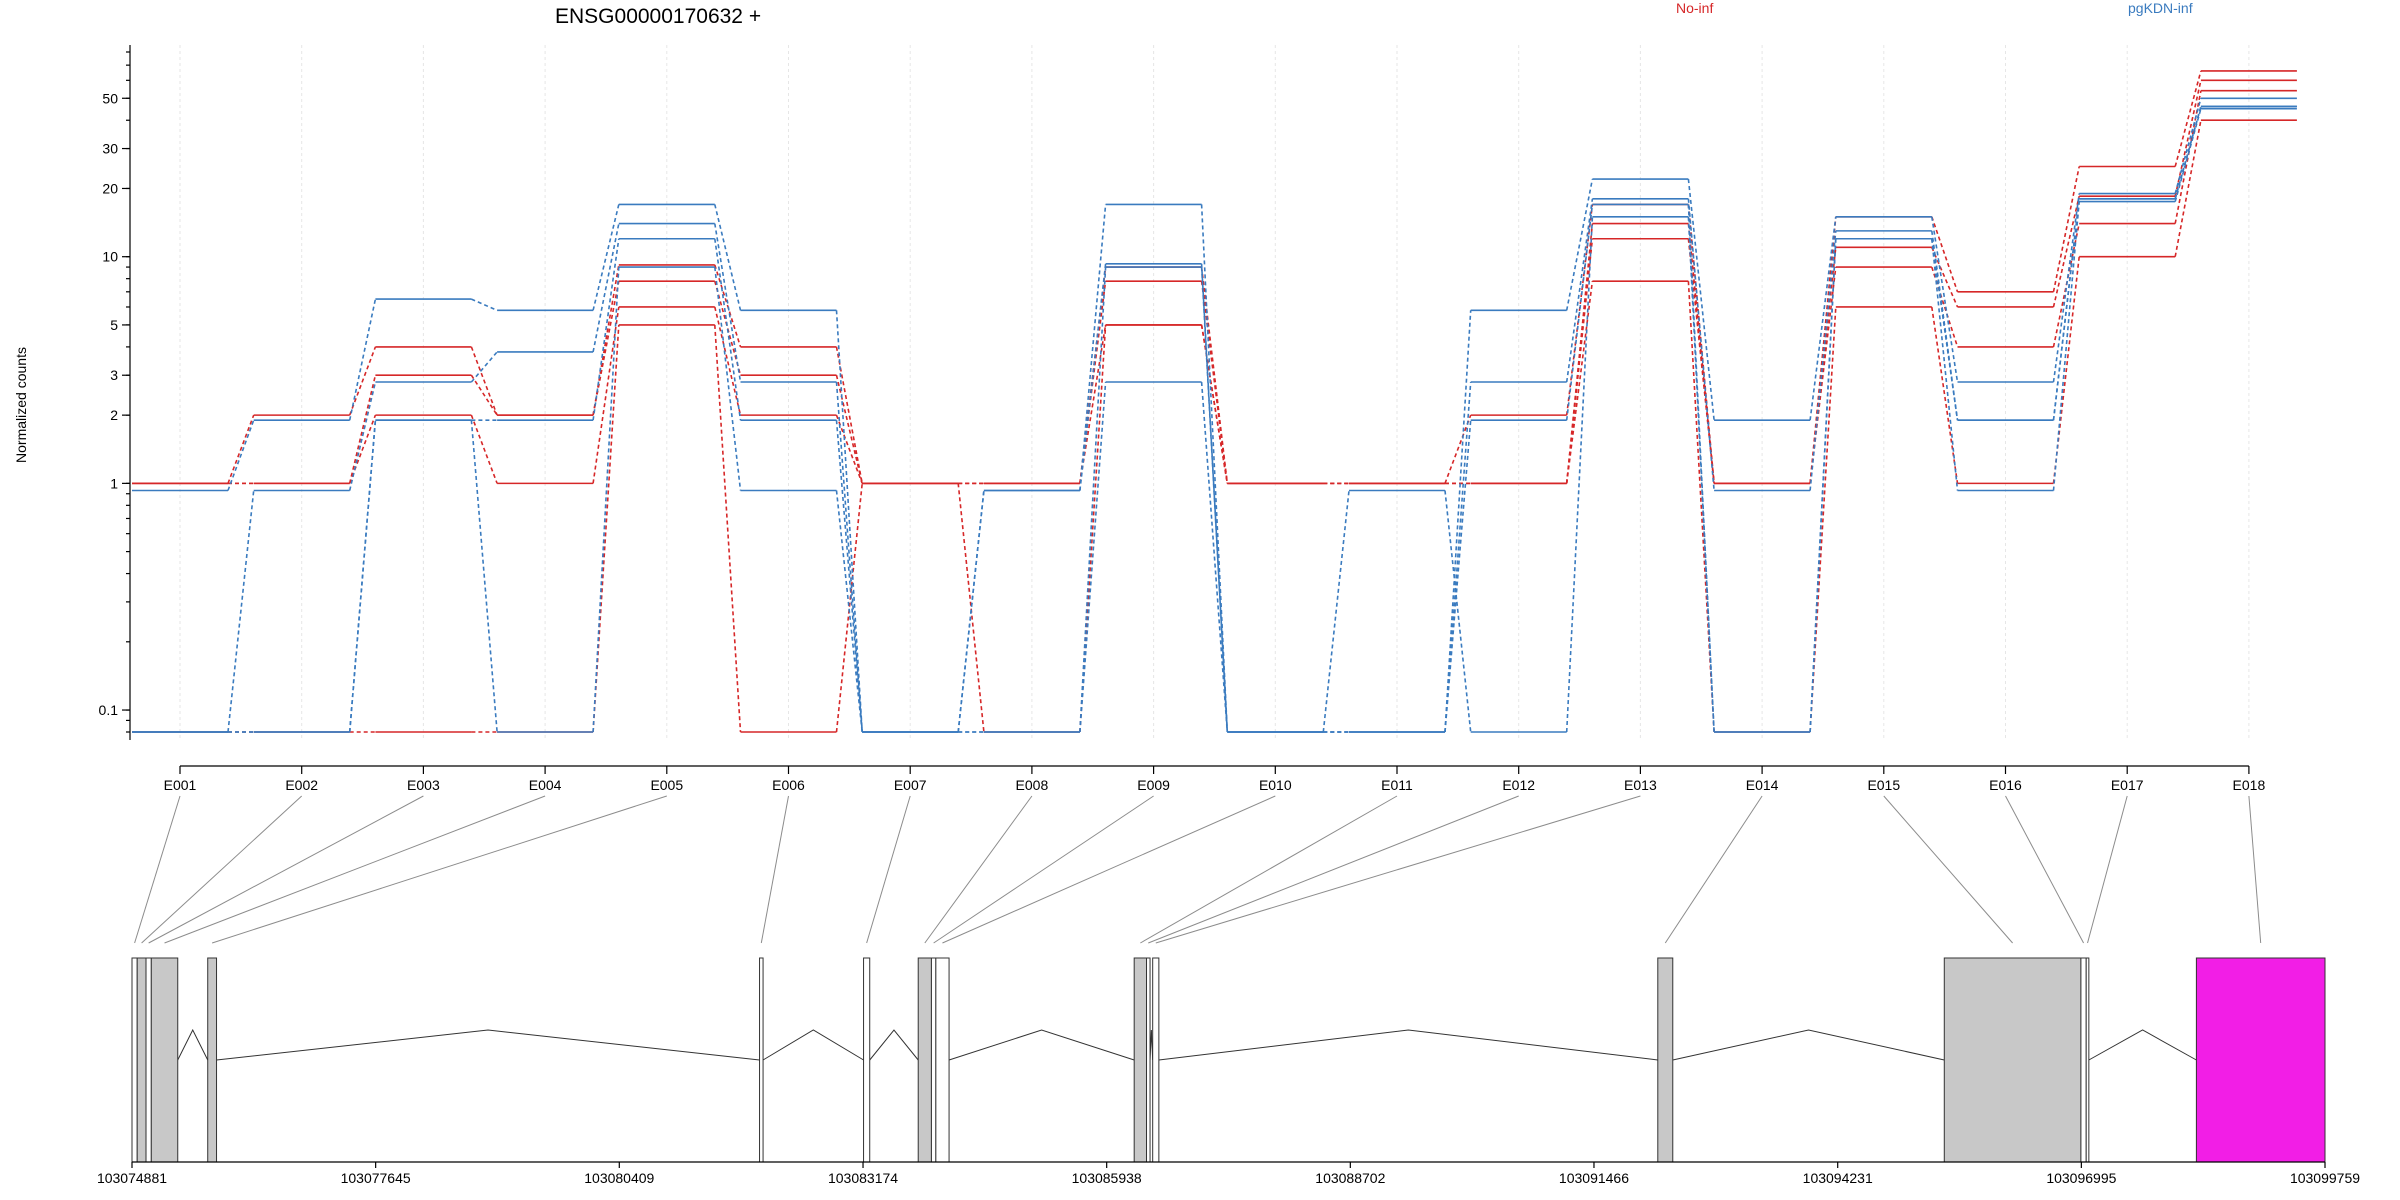 This screenshot has width=2400, height=1200. What do you see at coordinates (110, 188) in the screenshot?
I see `y-tick-label: 20` at bounding box center [110, 188].